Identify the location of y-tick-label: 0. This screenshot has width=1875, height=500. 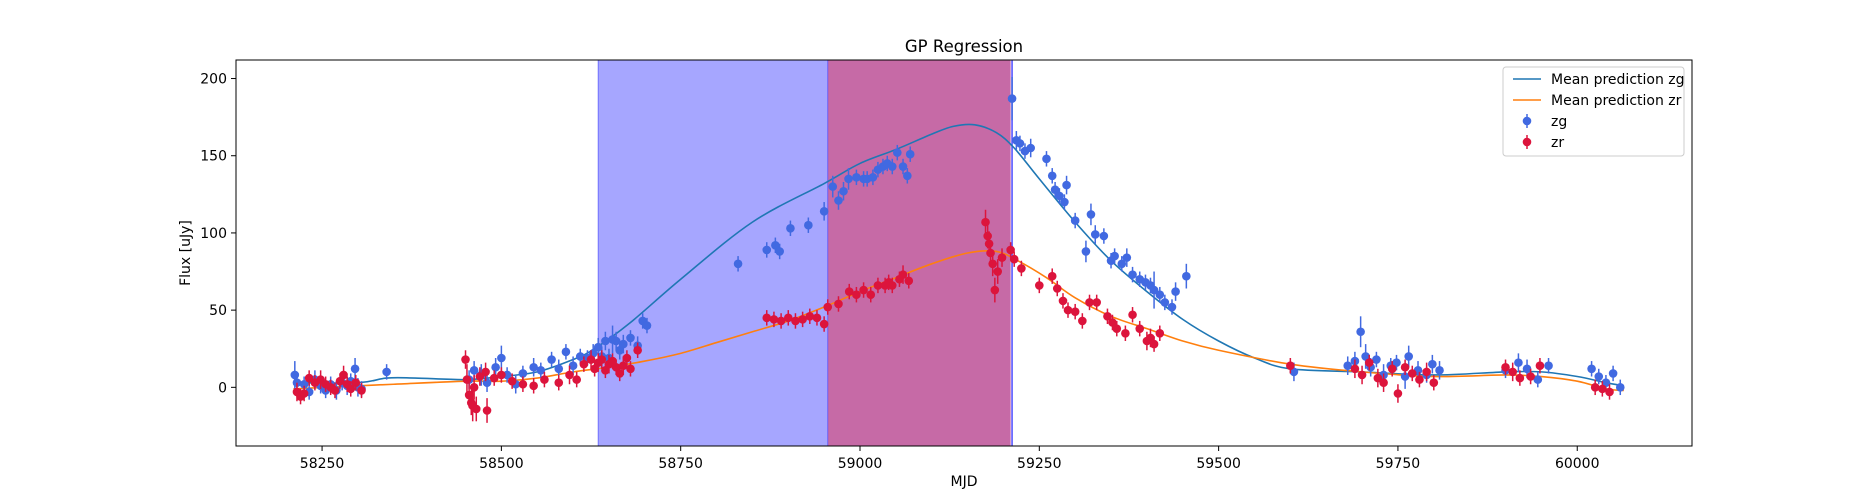
(222, 388).